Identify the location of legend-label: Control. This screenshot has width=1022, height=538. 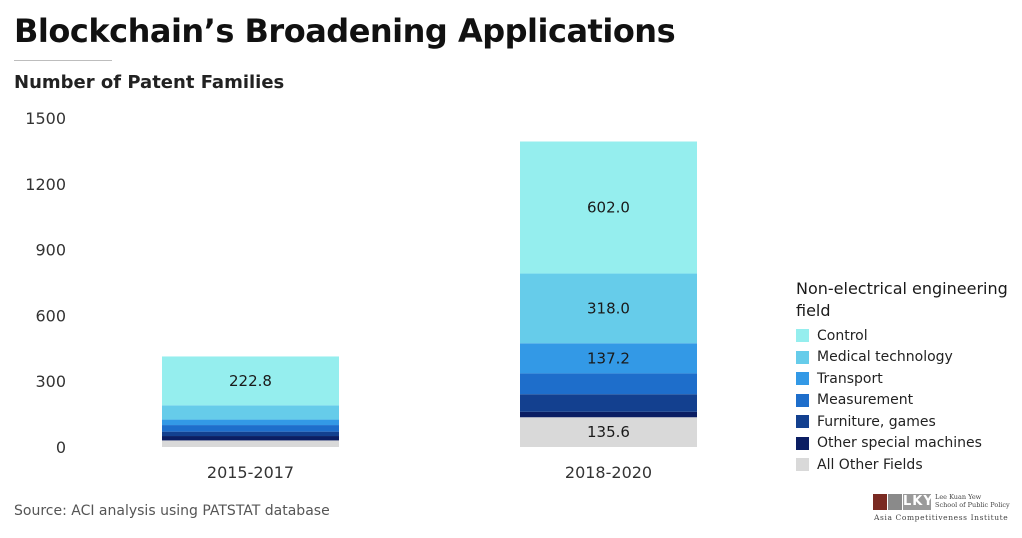
(842, 335).